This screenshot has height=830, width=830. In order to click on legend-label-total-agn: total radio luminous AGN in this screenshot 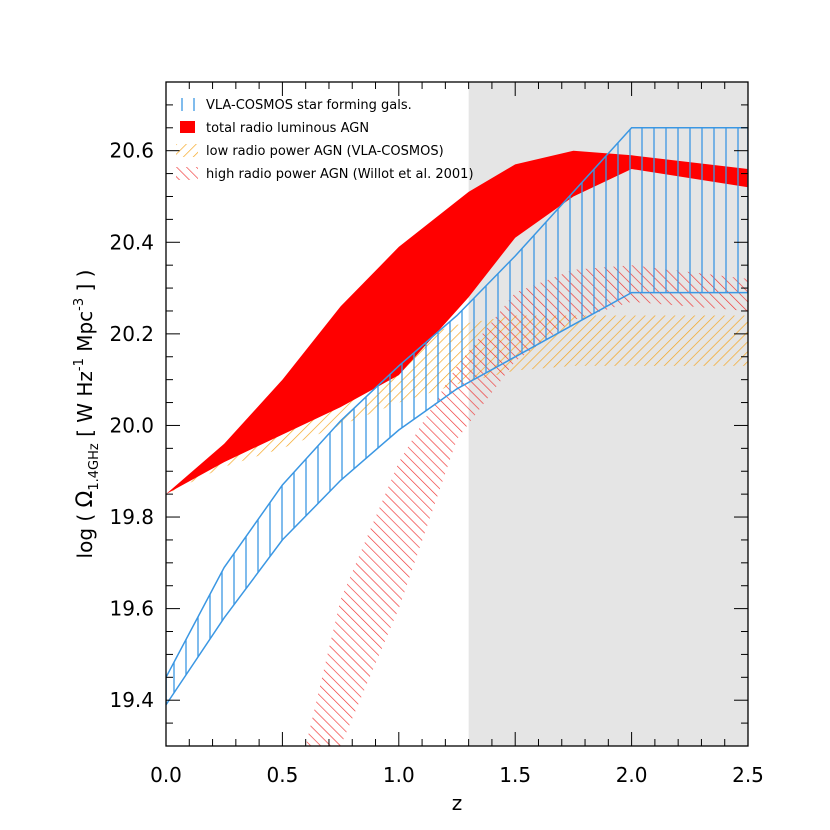, I will do `click(287, 128)`.